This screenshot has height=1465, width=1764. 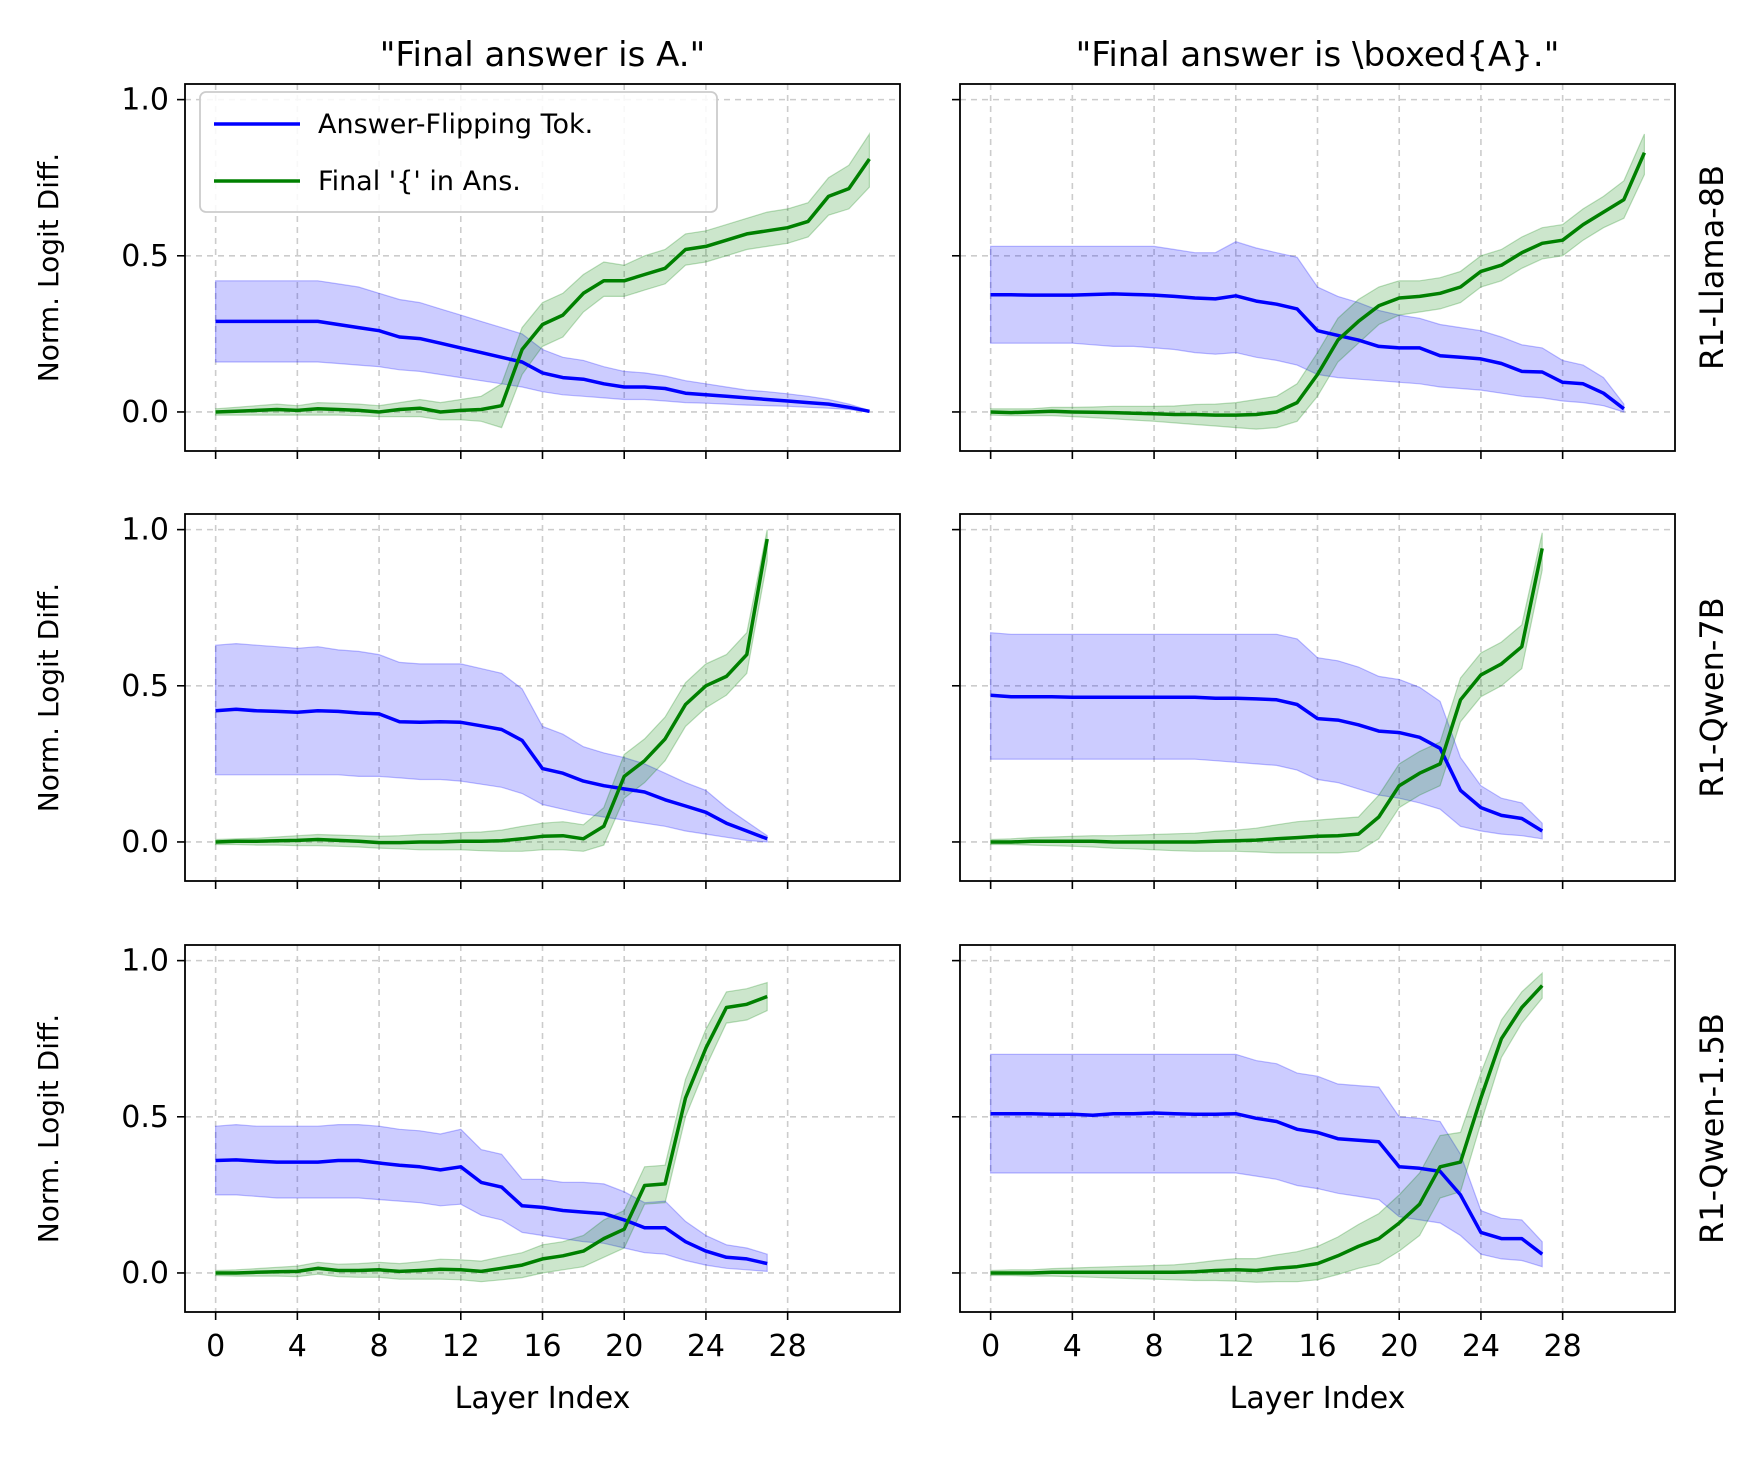 What do you see at coordinates (419, 181) in the screenshot?
I see `legend-label-1: Final '{' in Ans.` at bounding box center [419, 181].